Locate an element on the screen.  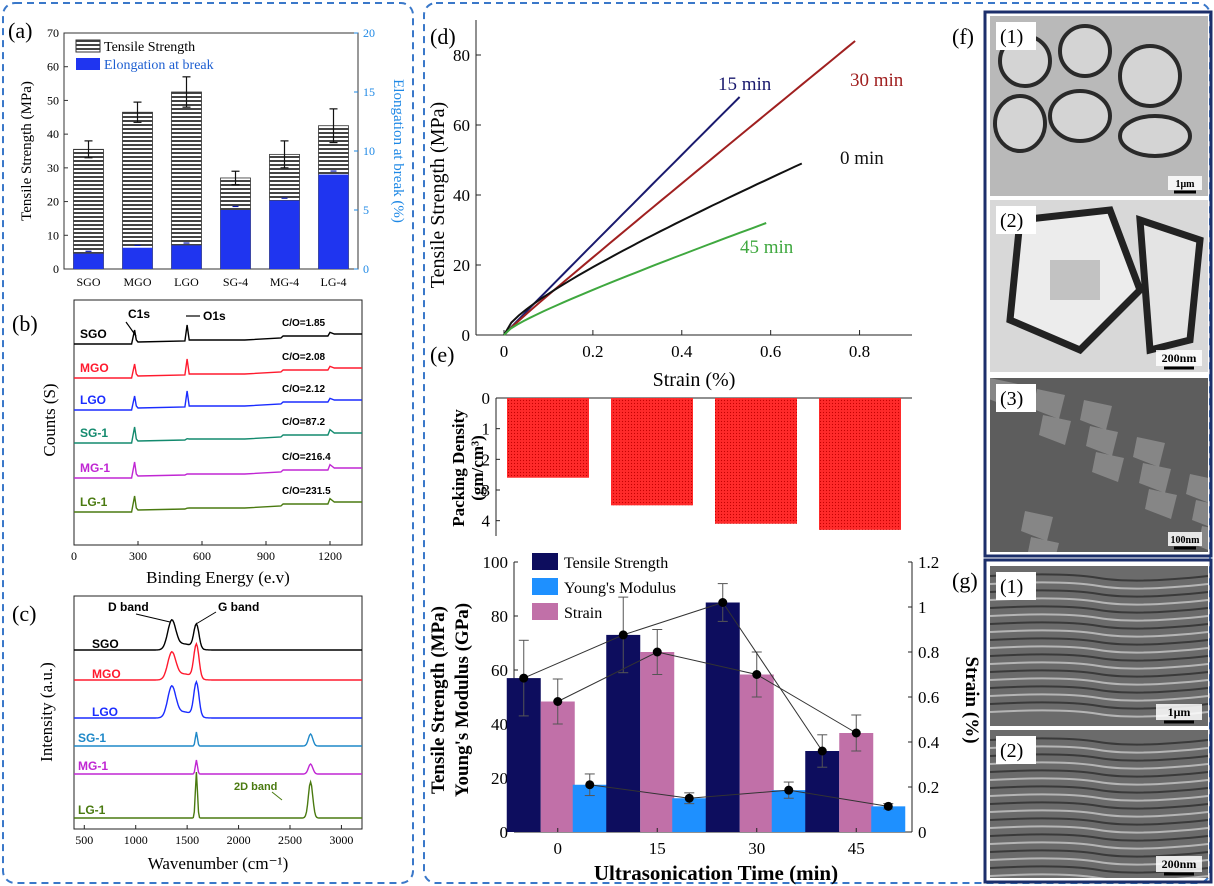
y-tick-label: 100 is located at coordinates (496, 562).